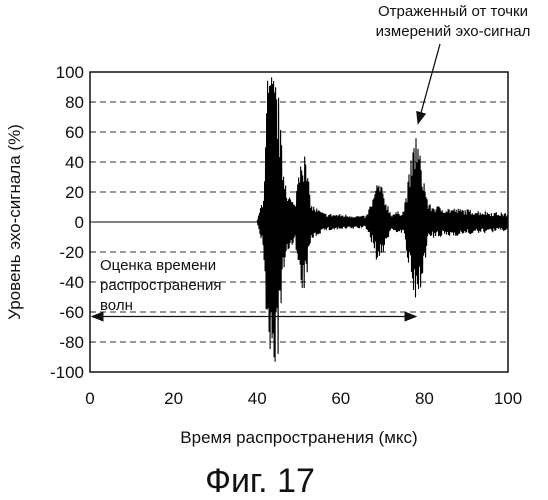  I want to click on y-tick-label: 80, so click(74, 102).